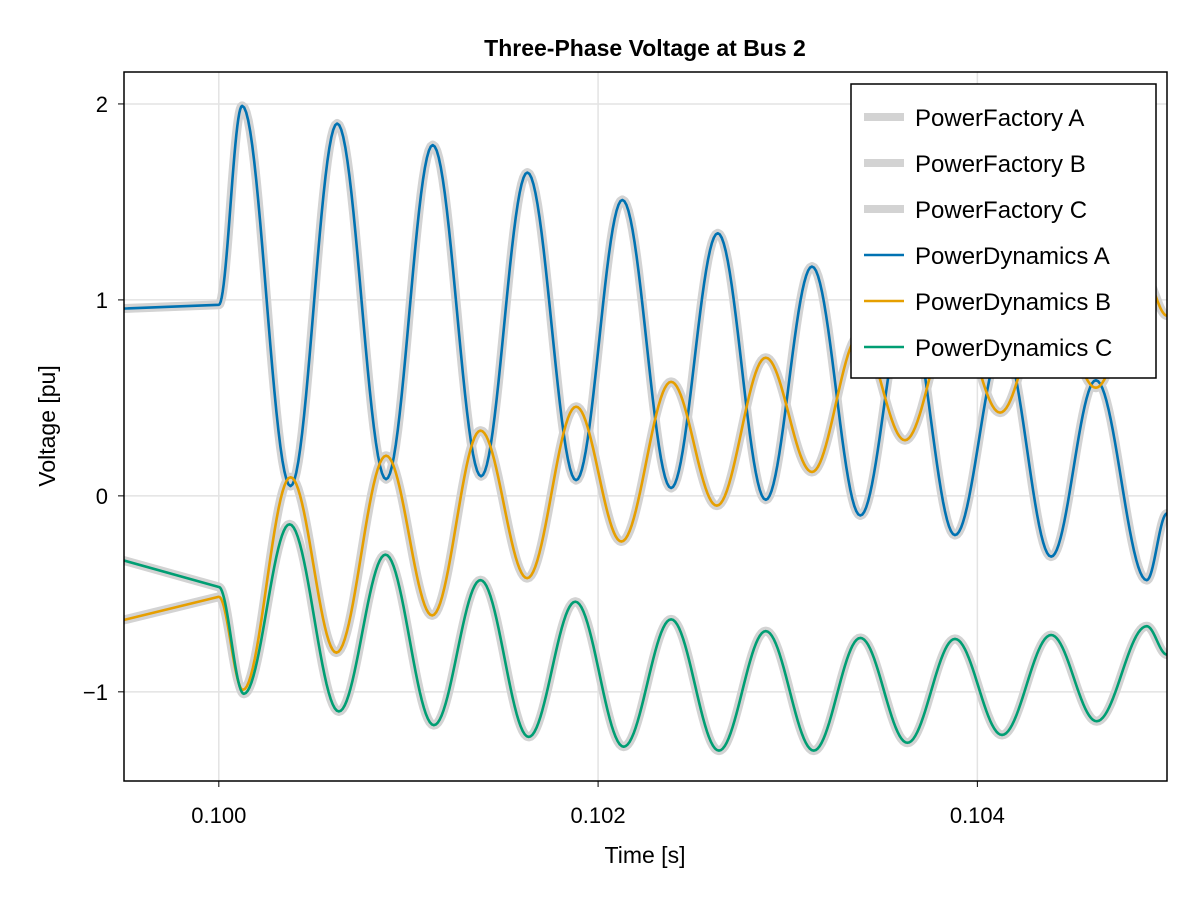 This screenshot has height=900, width=1200. What do you see at coordinates (645, 855) in the screenshot?
I see `x-axis-label: Time [s]` at bounding box center [645, 855].